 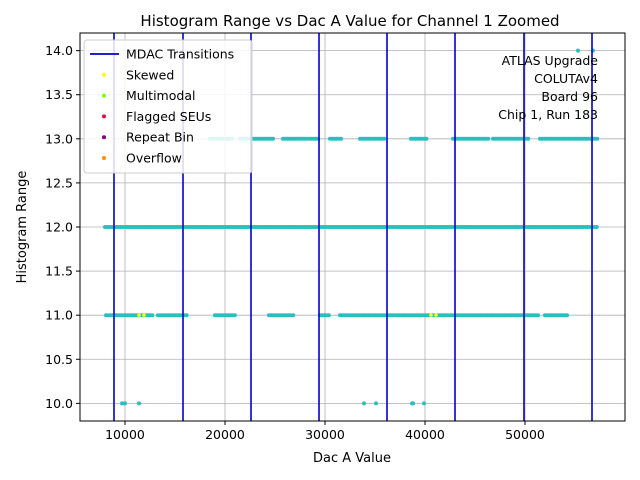 What do you see at coordinates (180, 54) in the screenshot?
I see `legend-label: MDAC Transitions` at bounding box center [180, 54].